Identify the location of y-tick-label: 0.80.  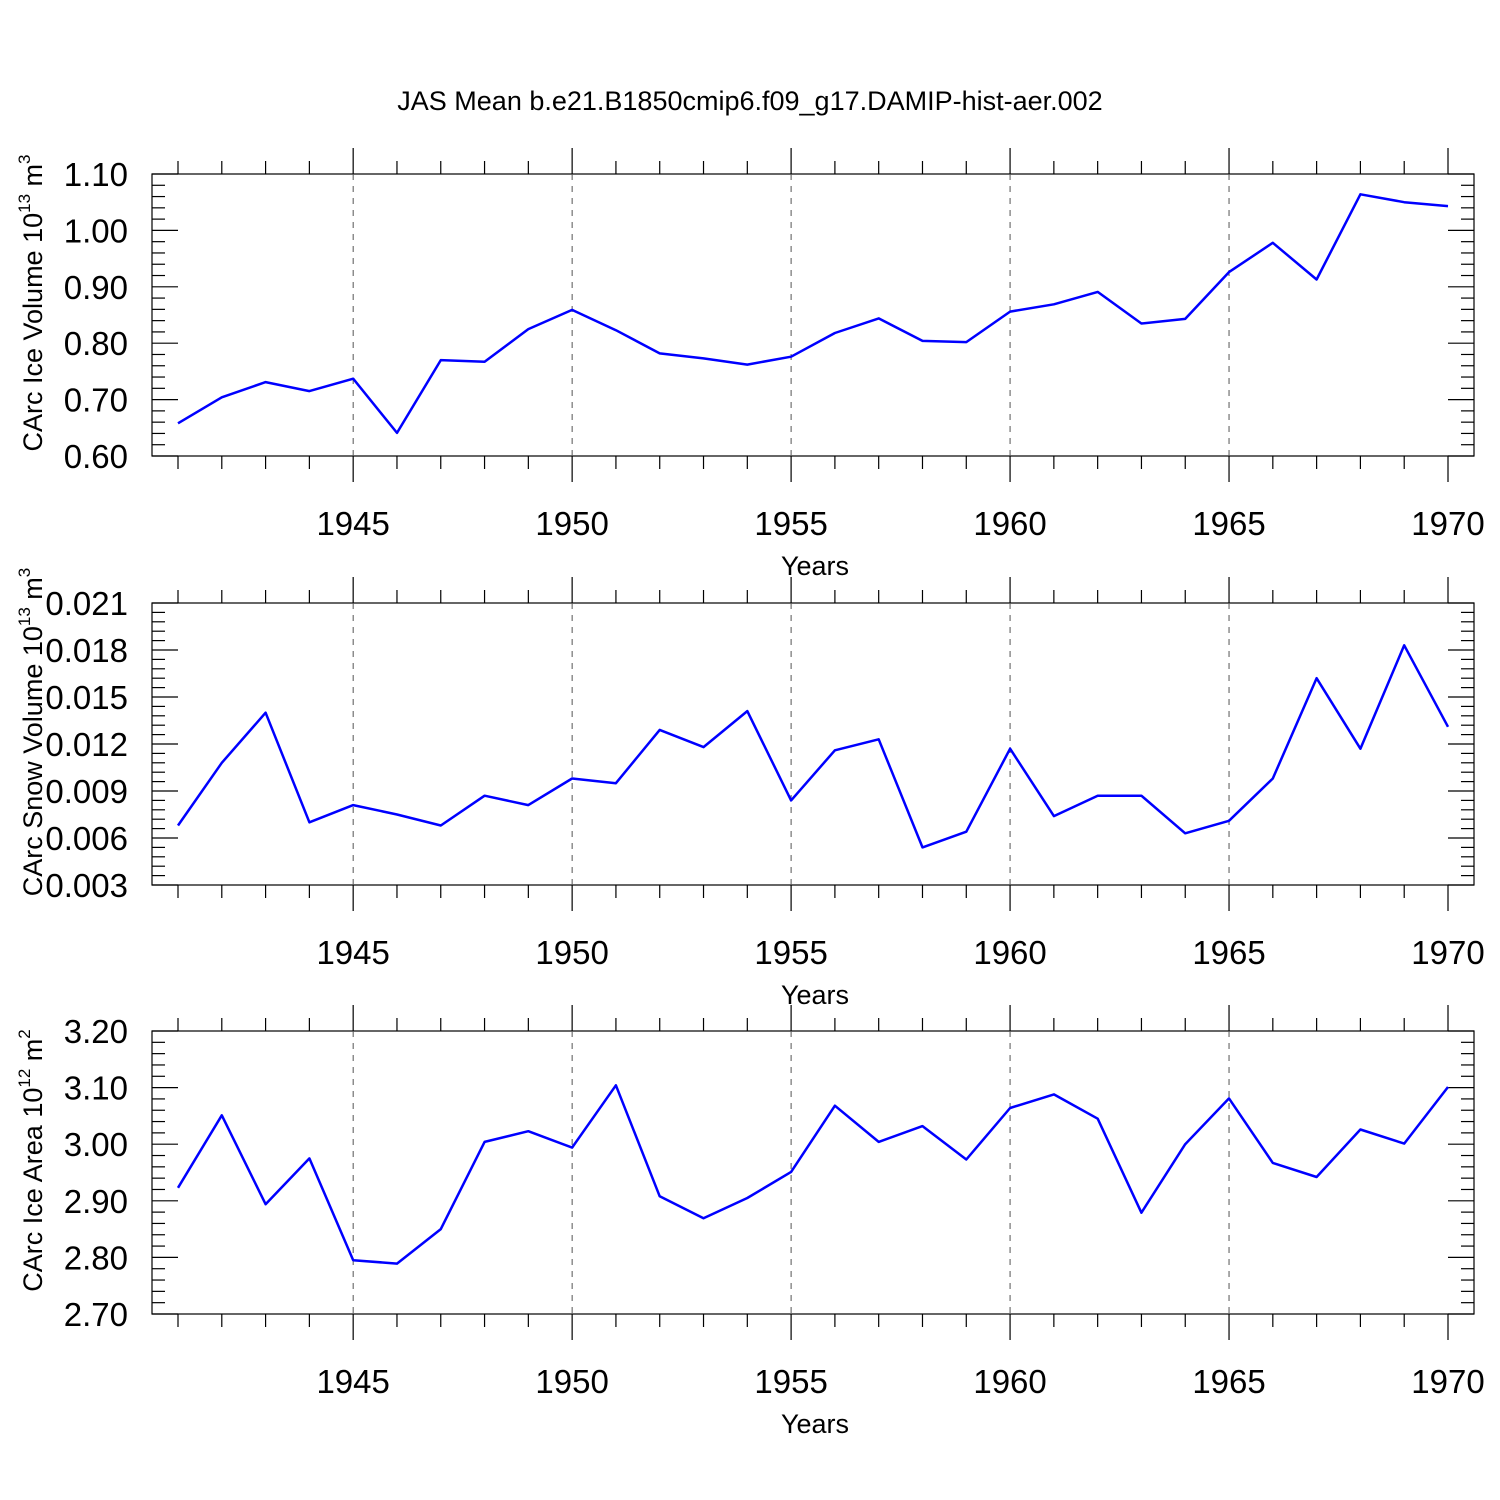
(96, 343).